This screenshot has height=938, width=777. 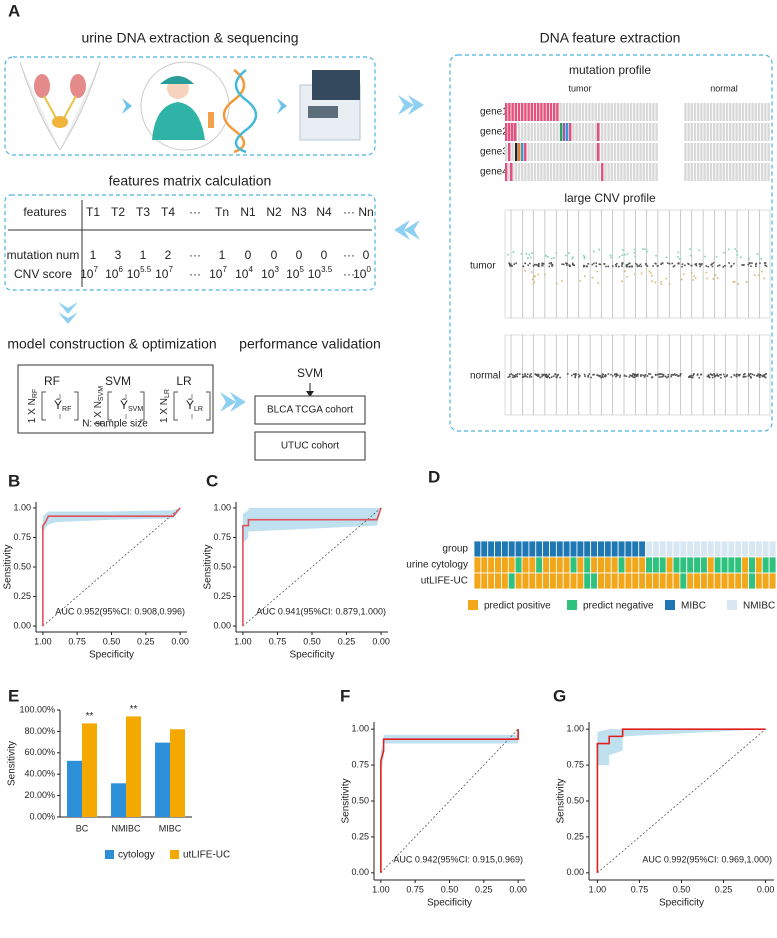 I want to click on cnv-frame, so click(x=637, y=375).